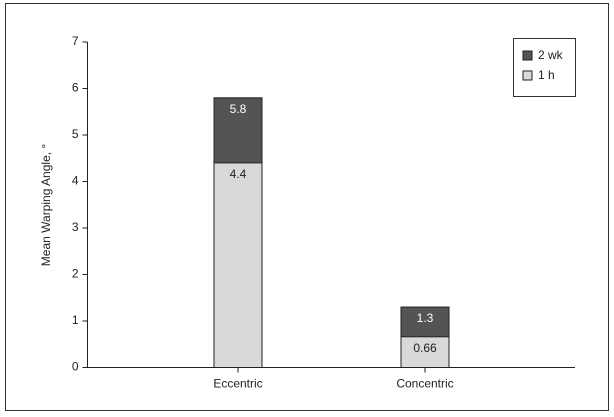  I want to click on y-tick-label: 1, so click(75, 320).